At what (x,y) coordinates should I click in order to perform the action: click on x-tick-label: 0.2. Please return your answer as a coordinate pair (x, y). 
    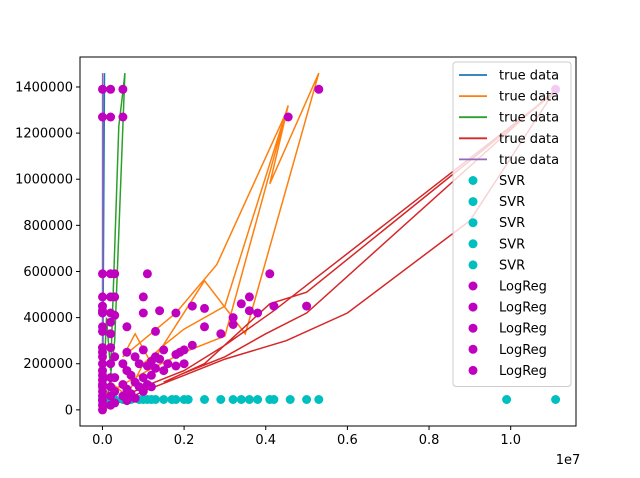
    Looking at the image, I should click on (184, 440).